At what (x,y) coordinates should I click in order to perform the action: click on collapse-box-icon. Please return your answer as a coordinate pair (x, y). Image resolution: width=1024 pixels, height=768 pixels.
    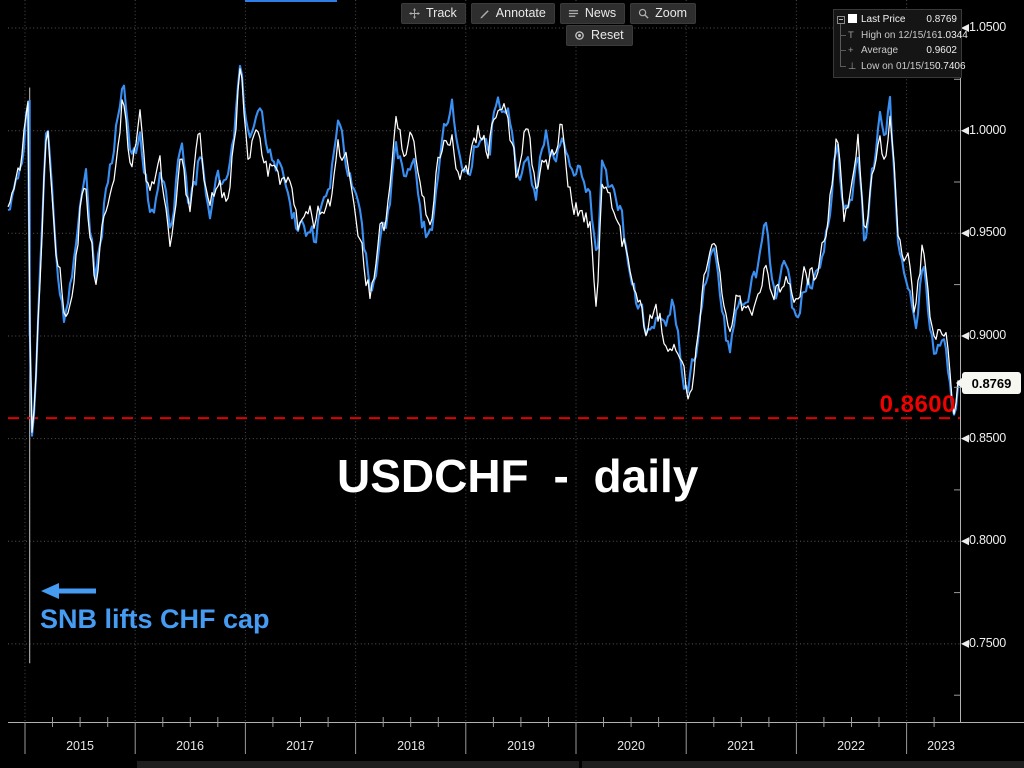
    Looking at the image, I should click on (842, 19).